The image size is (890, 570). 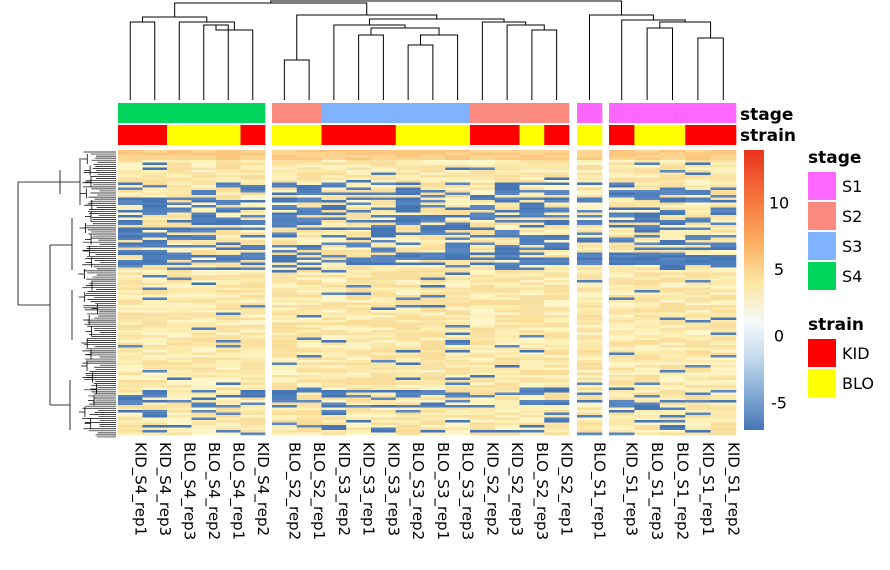 I want to click on stage-legend-swatch-S1, so click(x=822, y=186).